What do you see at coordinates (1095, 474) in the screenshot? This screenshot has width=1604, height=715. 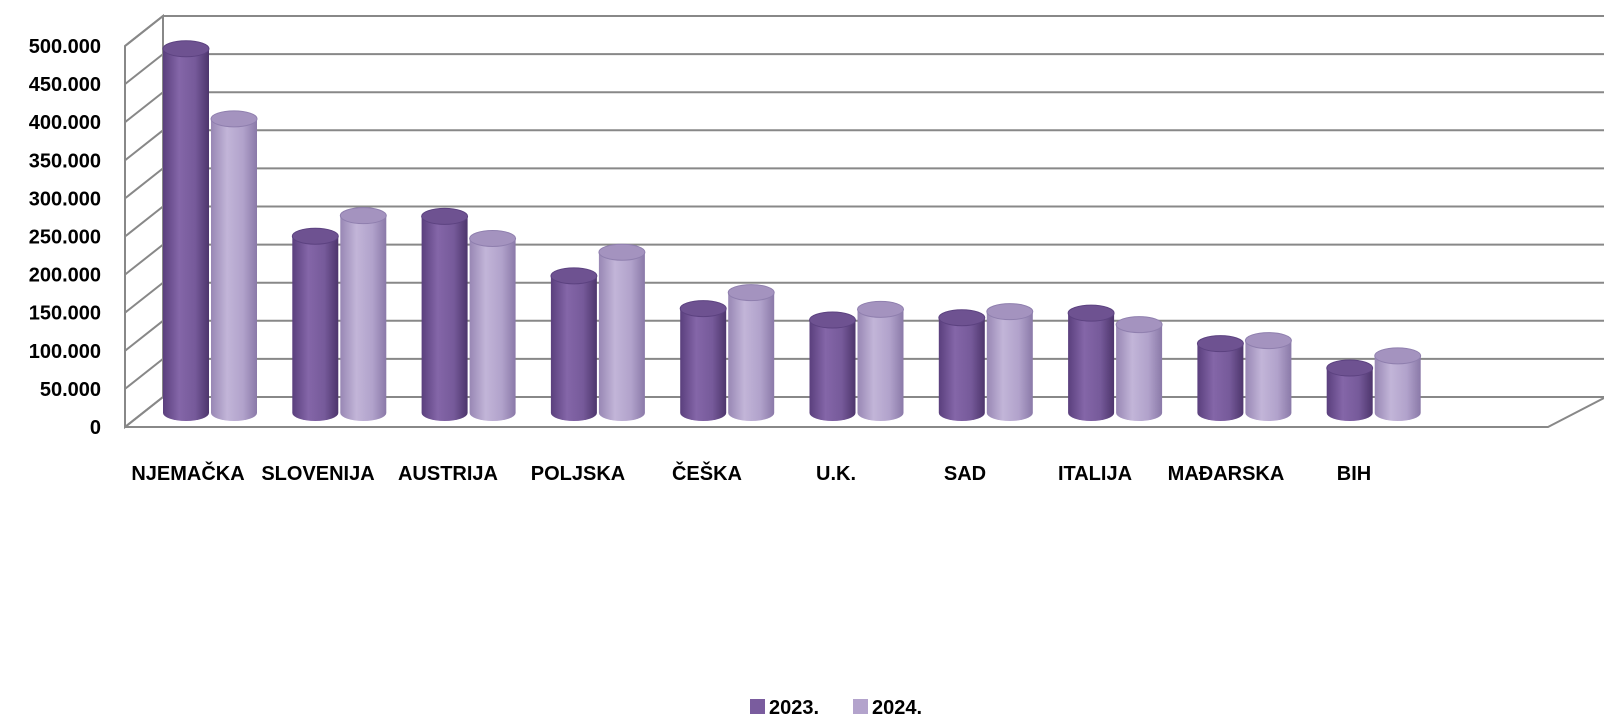 I see `x-tick-label: ITALIJA` at bounding box center [1095, 474].